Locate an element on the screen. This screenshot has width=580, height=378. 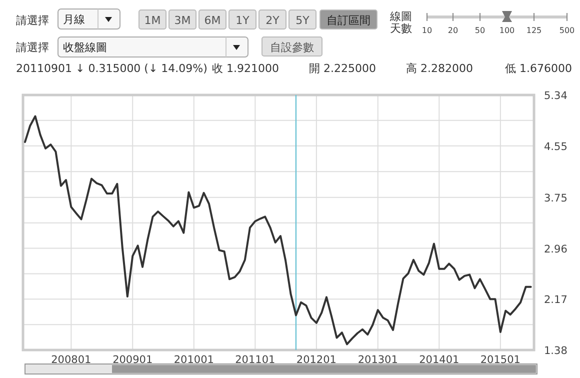
y-tick-label: 1.38 is located at coordinates (556, 351).